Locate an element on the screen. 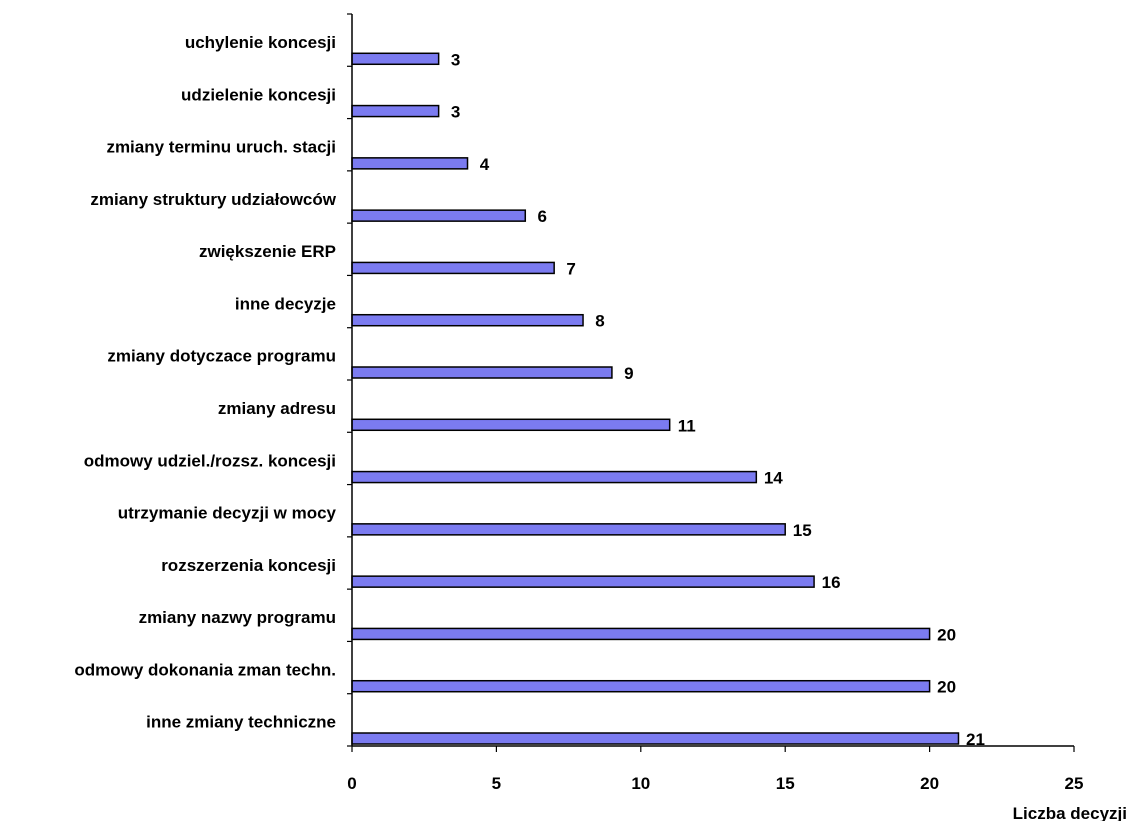 This screenshot has width=1128, height=821. x-tick-label: 20 is located at coordinates (929, 783).